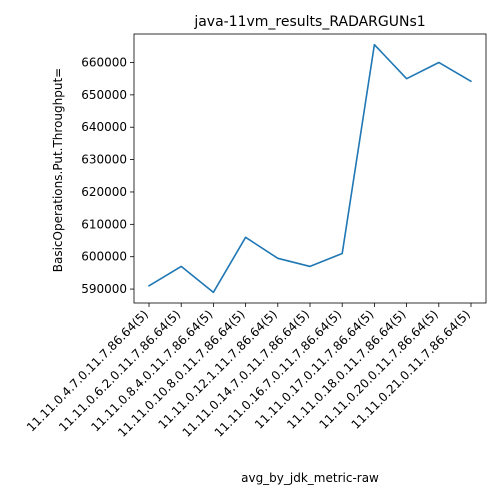  Describe the element at coordinates (104, 62) in the screenshot. I see `y-tick-label: 660000` at that location.